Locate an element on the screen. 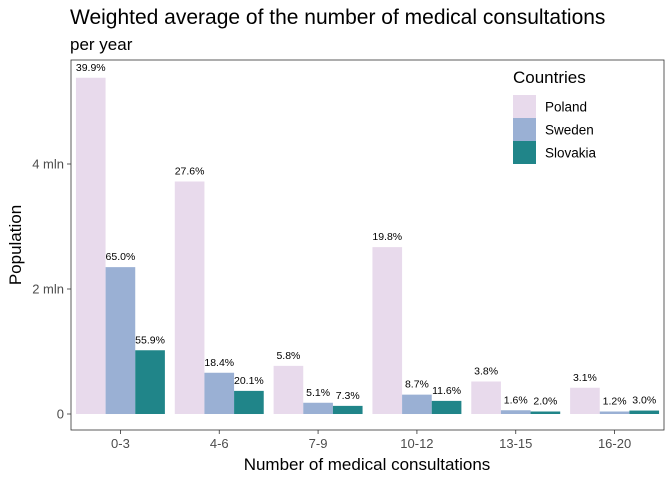 The height and width of the screenshot is (480, 672). data-label-slovakia-10-12: 11.6% is located at coordinates (446, 391).